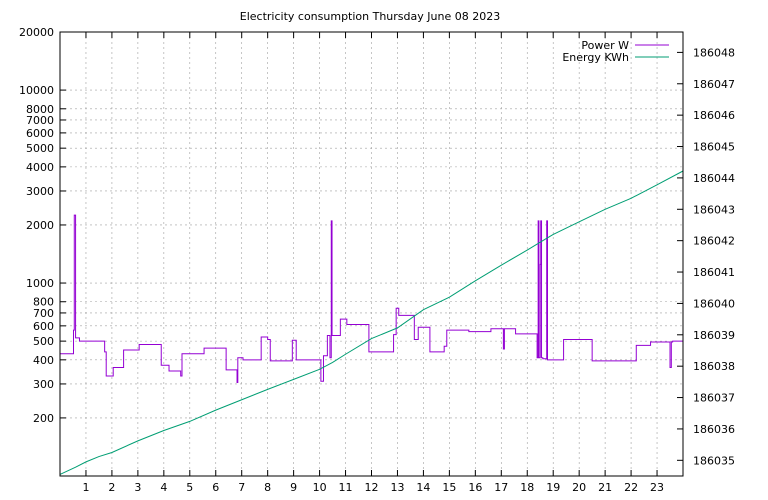  Describe the element at coordinates (111, 487) in the screenshot. I see `x-tick-label: 2` at that location.